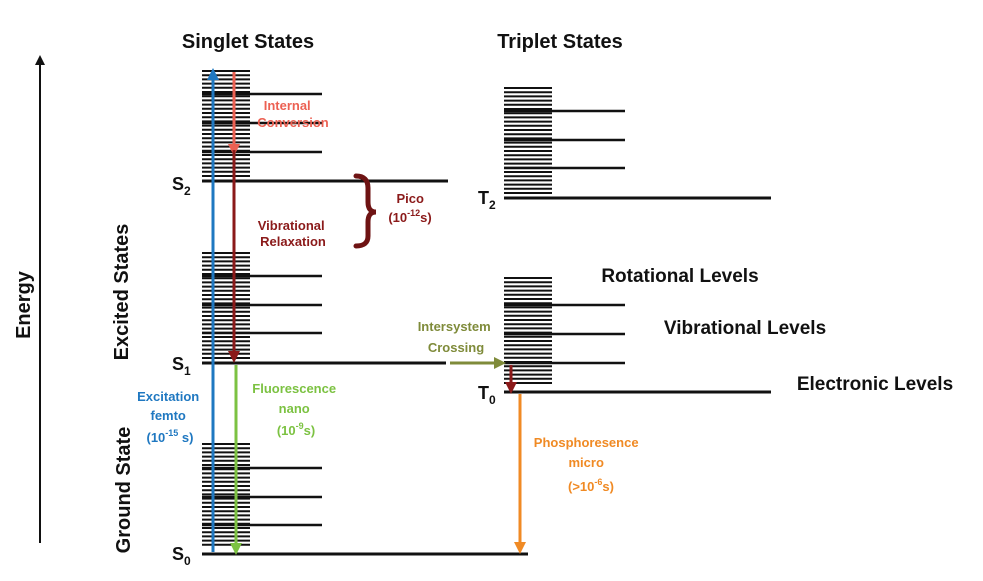 The height and width of the screenshot is (581, 983). I want to click on pico-label: Pico (10-12s), so click(409, 208).